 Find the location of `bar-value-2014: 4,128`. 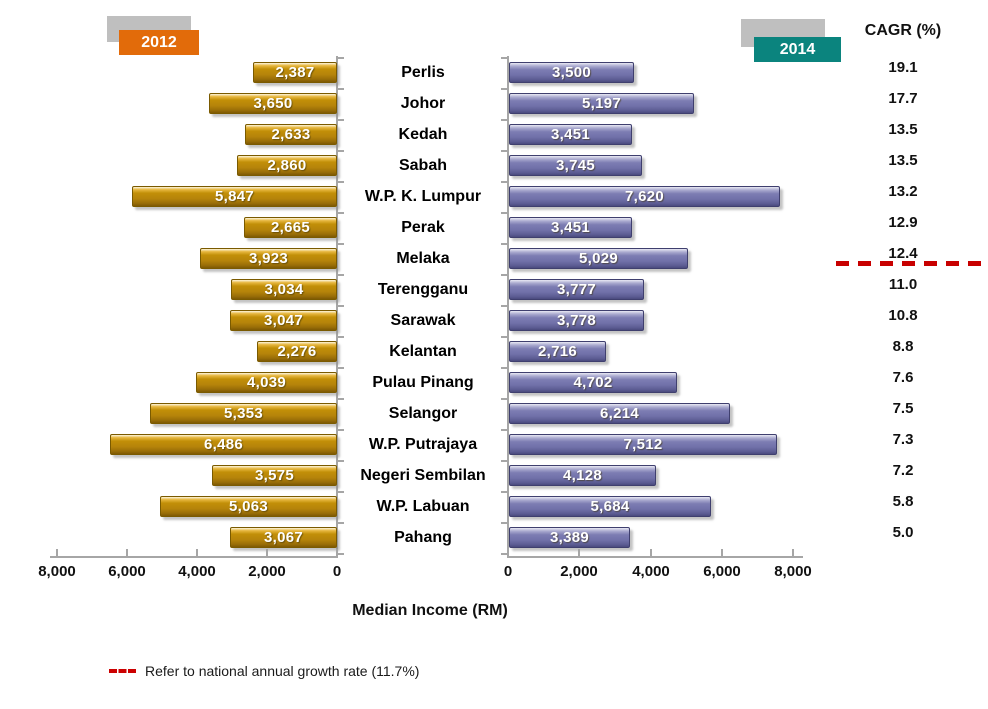

bar-value-2014: 4,128 is located at coordinates (582, 475).